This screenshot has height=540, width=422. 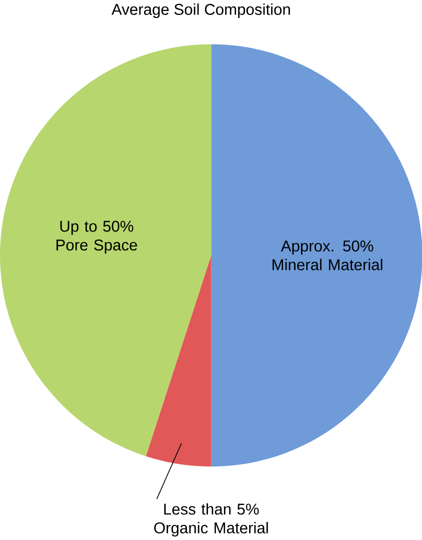 I want to click on slice-label: Less than 5% Organic Material, so click(x=211, y=520).